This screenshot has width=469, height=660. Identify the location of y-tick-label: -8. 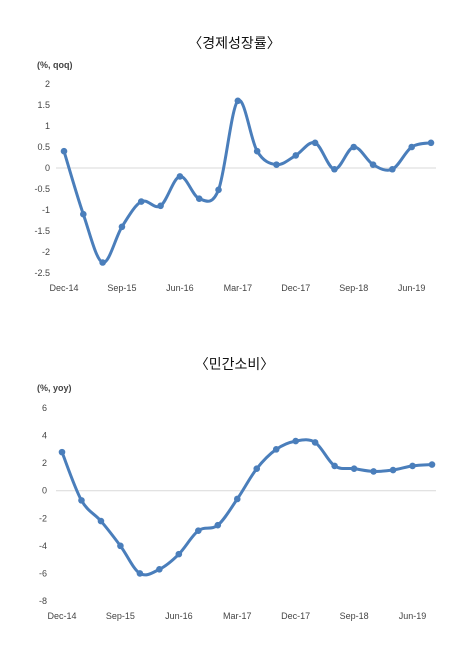
(43, 601).